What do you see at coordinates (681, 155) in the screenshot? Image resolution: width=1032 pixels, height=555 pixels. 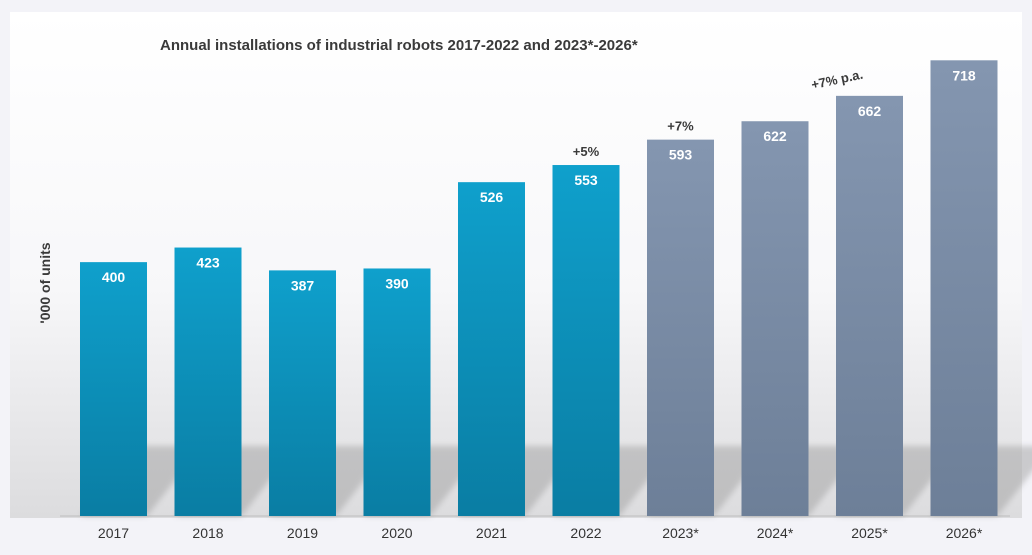 I see `value-label: 593` at bounding box center [681, 155].